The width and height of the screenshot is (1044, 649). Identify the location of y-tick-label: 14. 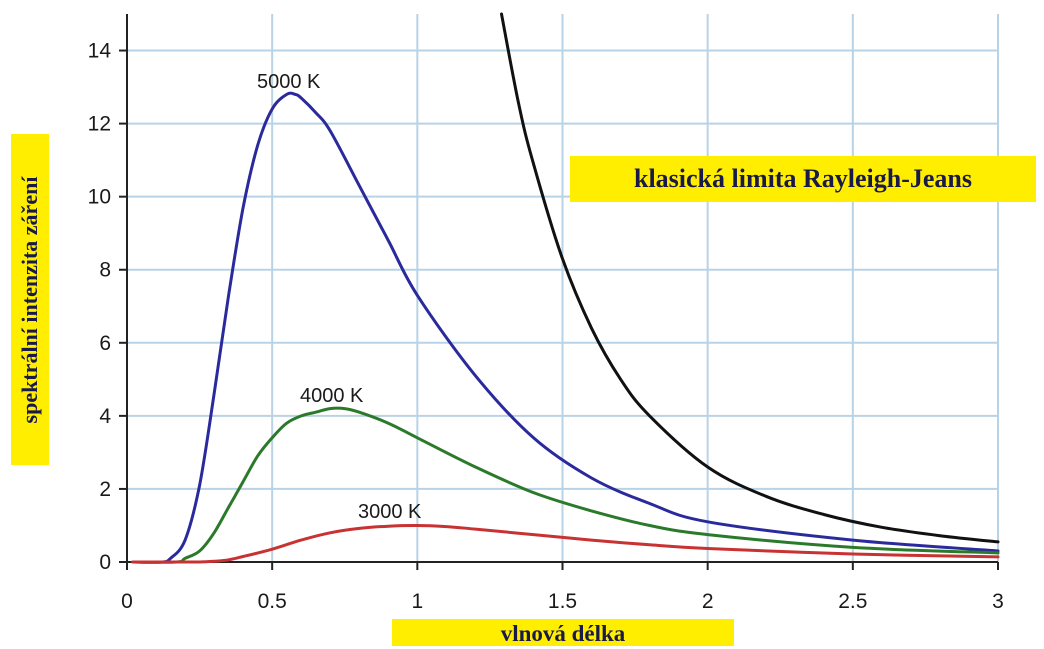
(100, 51).